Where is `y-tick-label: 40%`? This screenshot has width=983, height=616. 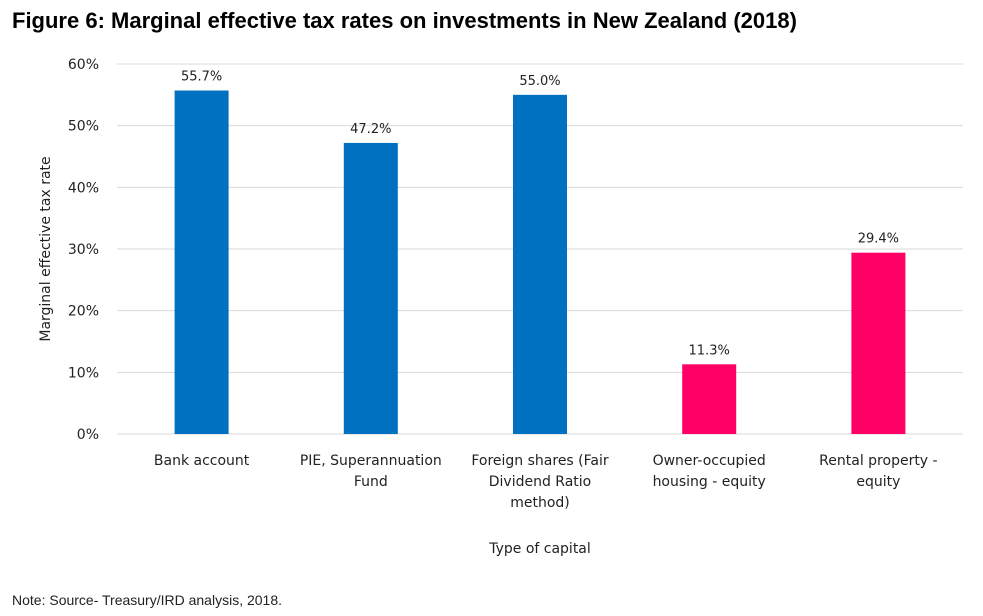
y-tick-label: 40% is located at coordinates (83, 188).